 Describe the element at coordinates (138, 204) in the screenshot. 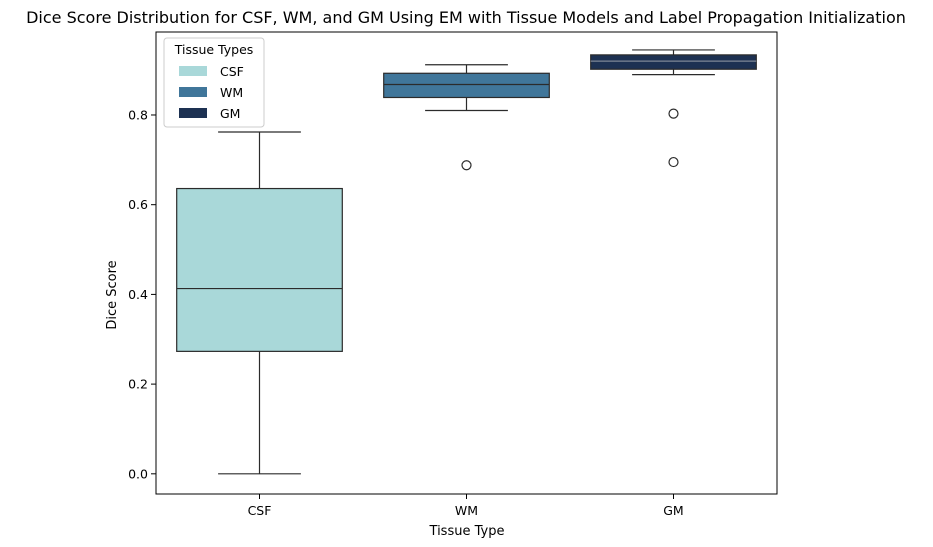

I see `y-tick-label: 0.6` at that location.